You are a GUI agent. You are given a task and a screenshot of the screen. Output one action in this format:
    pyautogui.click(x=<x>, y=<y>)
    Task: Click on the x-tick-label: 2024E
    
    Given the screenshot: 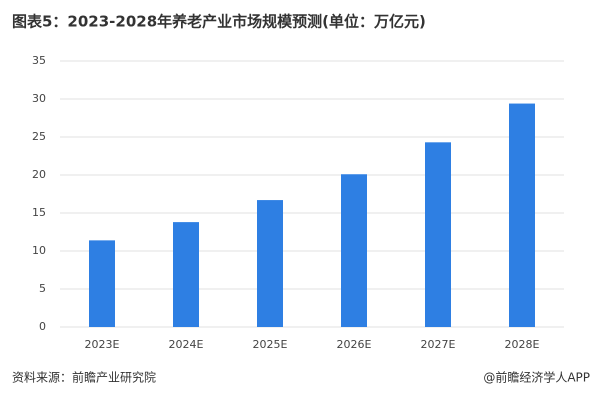 What is the action you would take?
    pyautogui.click(x=186, y=344)
    